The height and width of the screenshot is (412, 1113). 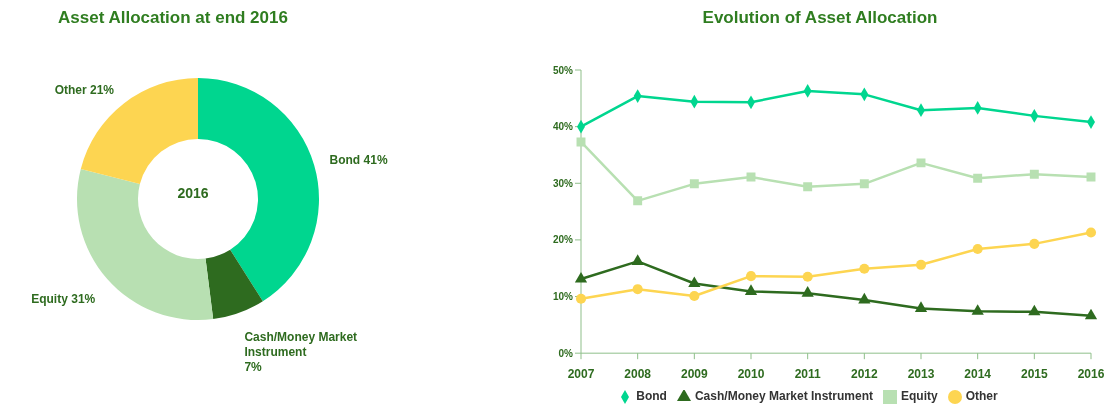 What do you see at coordinates (820, 18) in the screenshot?
I see `chart-title: Evolution of Asset Allocation` at bounding box center [820, 18].